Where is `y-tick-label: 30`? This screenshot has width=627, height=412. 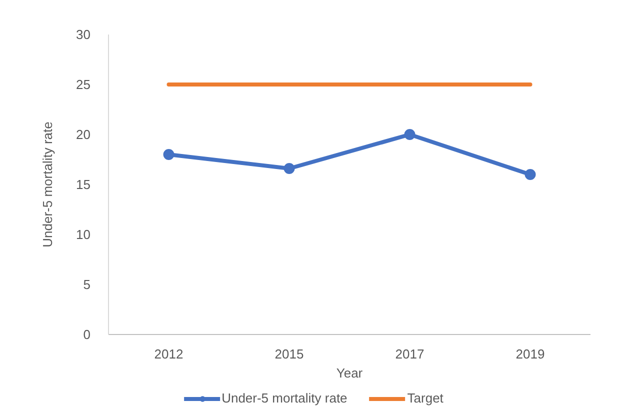 y-tick-label: 30 is located at coordinates (83, 34).